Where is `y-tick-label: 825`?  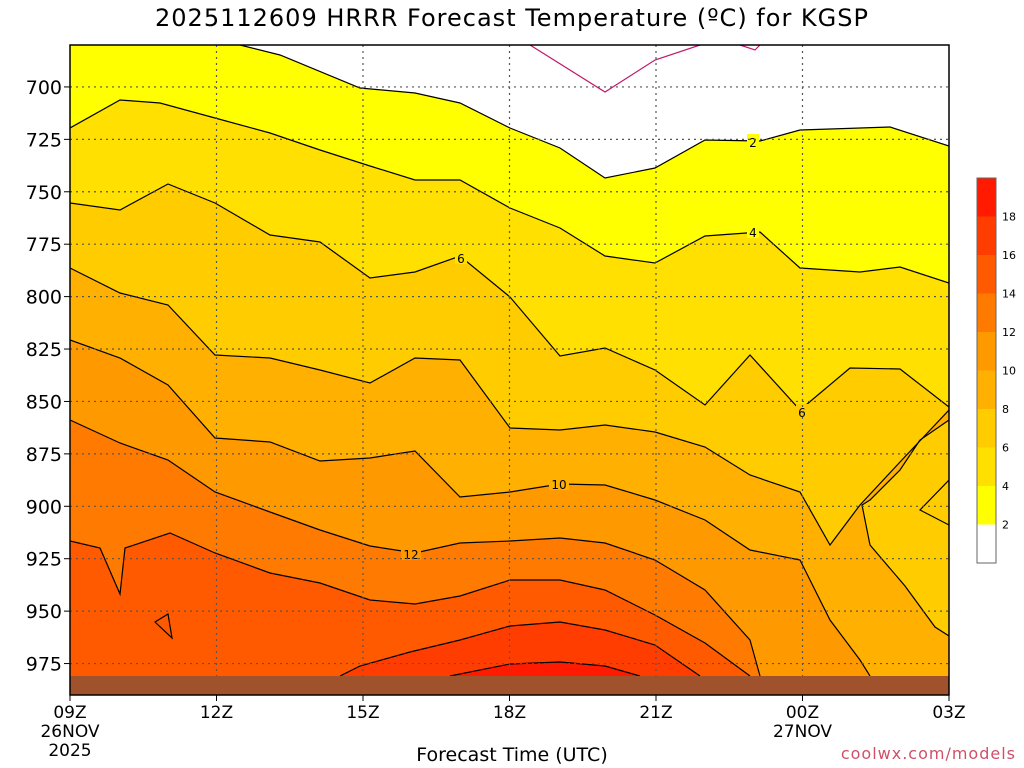
y-tick-label: 825 is located at coordinates (44, 350).